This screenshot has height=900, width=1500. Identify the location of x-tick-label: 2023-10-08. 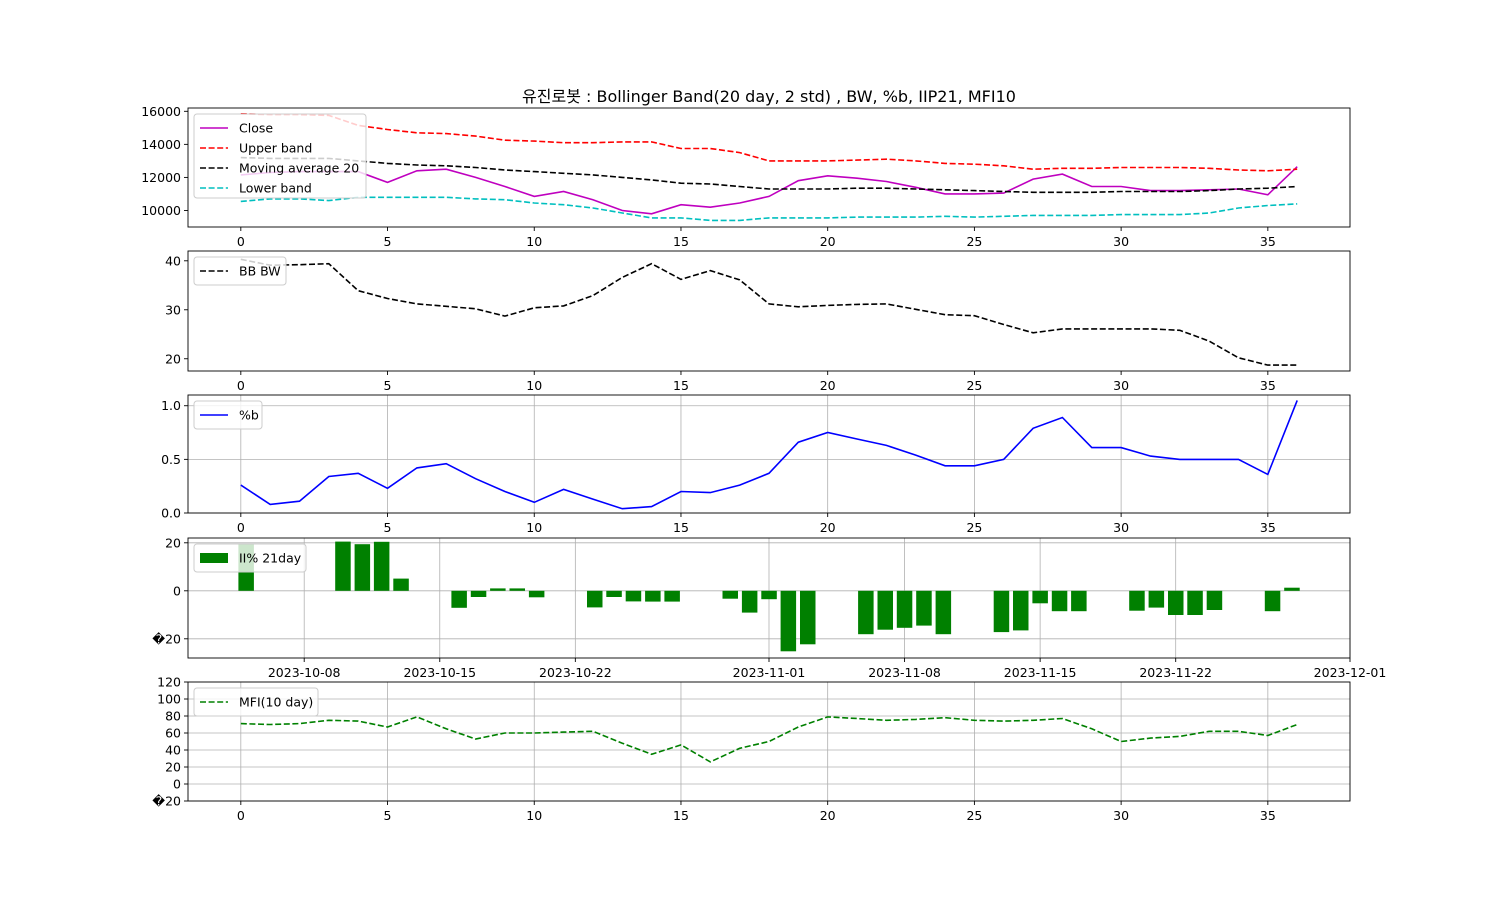
(304, 672).